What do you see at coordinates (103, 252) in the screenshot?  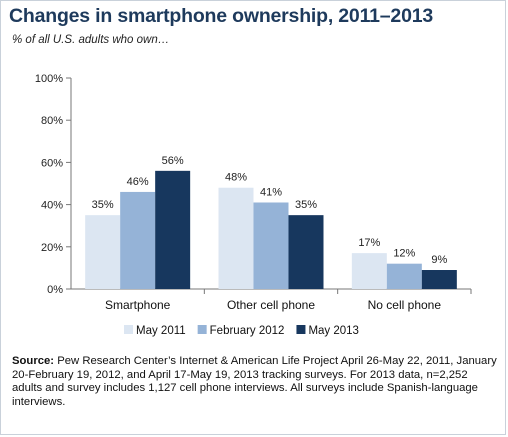 I see `bar-may-2011-smartphone` at bounding box center [103, 252].